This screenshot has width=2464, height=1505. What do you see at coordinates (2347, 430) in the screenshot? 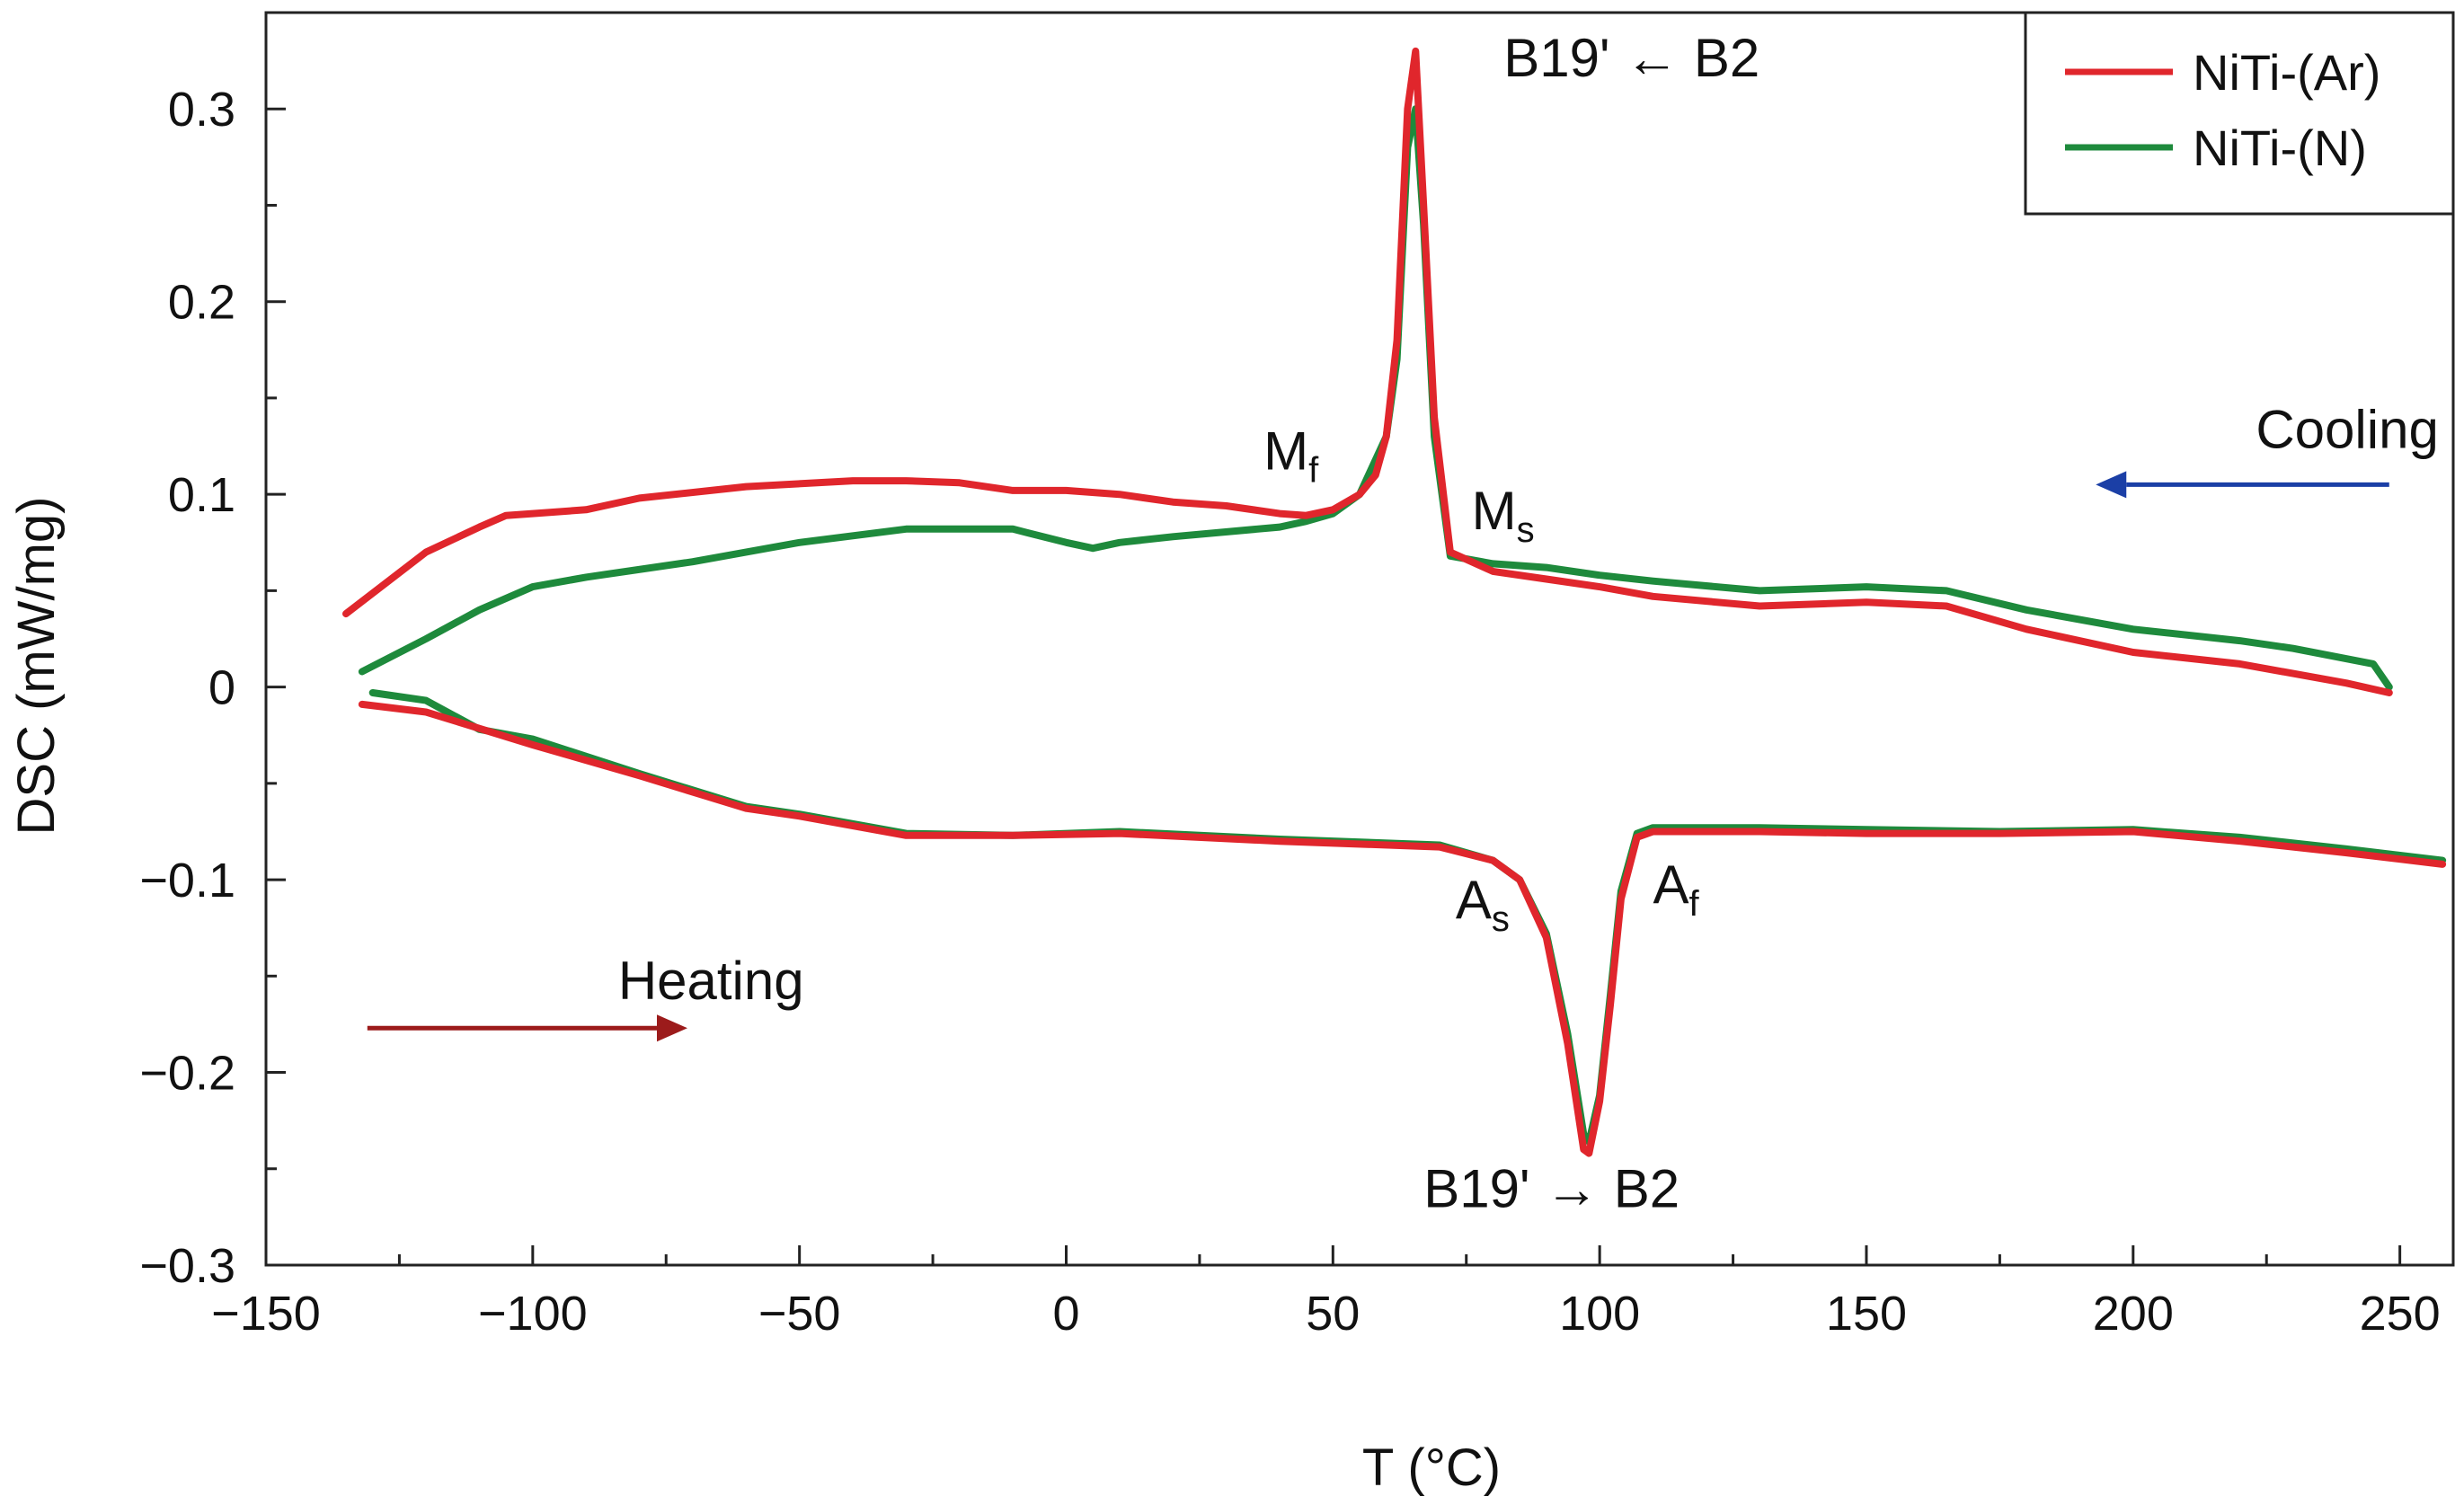
I see `annotation-cooling: Cooling` at bounding box center [2347, 430].